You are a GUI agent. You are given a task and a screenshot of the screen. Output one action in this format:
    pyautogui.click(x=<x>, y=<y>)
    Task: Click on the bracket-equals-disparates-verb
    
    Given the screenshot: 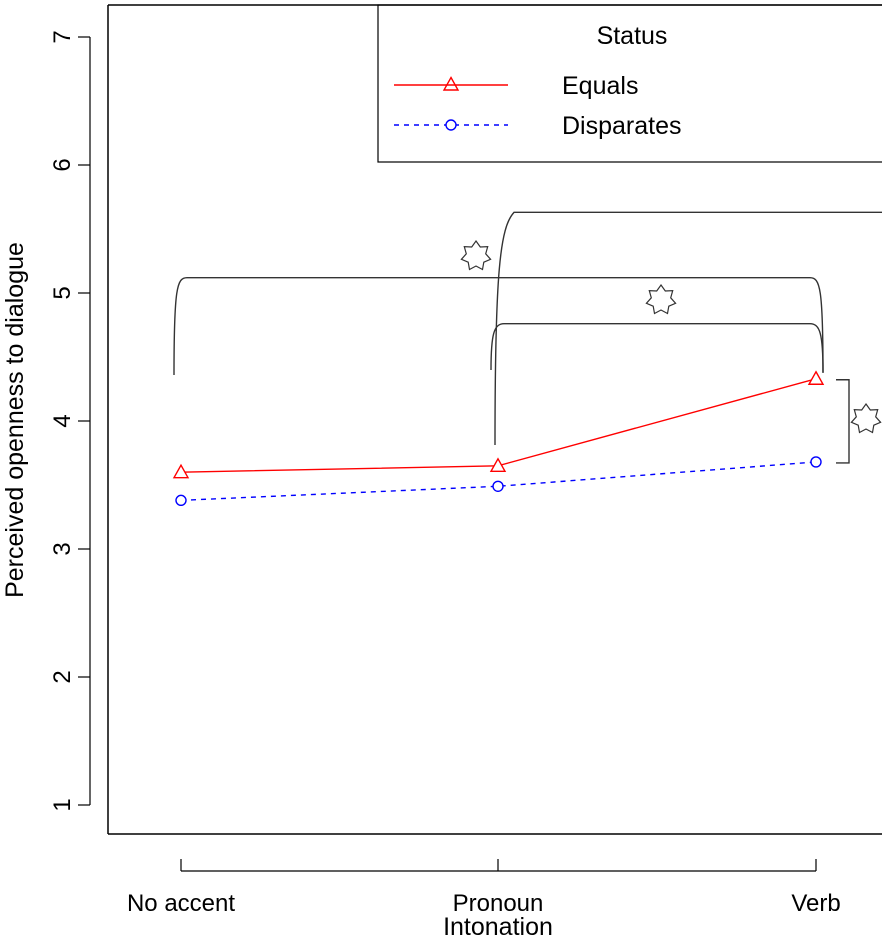 What is the action you would take?
    pyautogui.click(x=843, y=421)
    